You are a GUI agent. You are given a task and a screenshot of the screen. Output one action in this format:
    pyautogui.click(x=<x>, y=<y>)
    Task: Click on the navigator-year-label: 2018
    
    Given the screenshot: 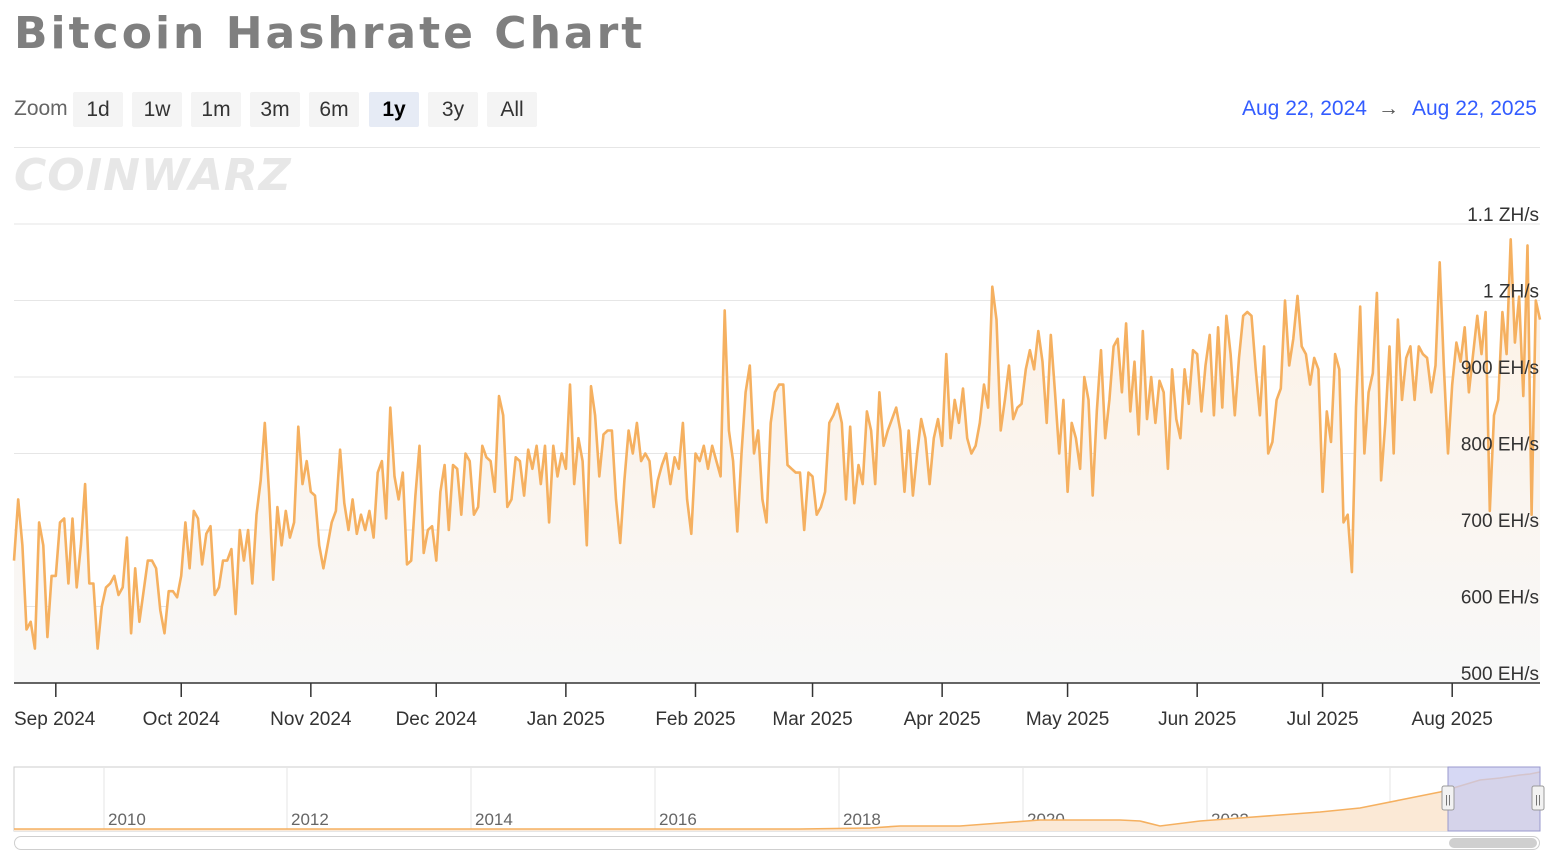 What is the action you would take?
    pyautogui.click(x=862, y=819)
    